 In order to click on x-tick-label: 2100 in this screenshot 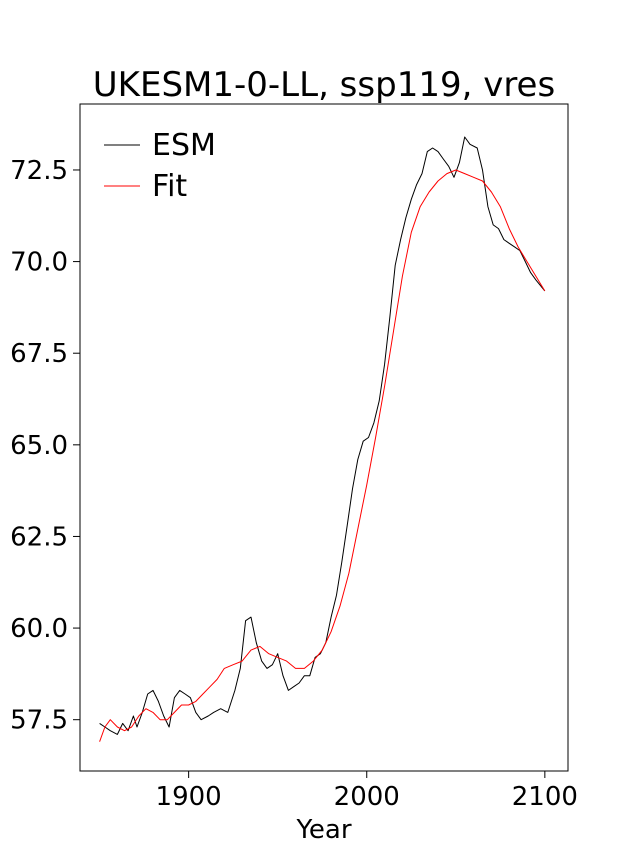, I will do `click(545, 797)`.